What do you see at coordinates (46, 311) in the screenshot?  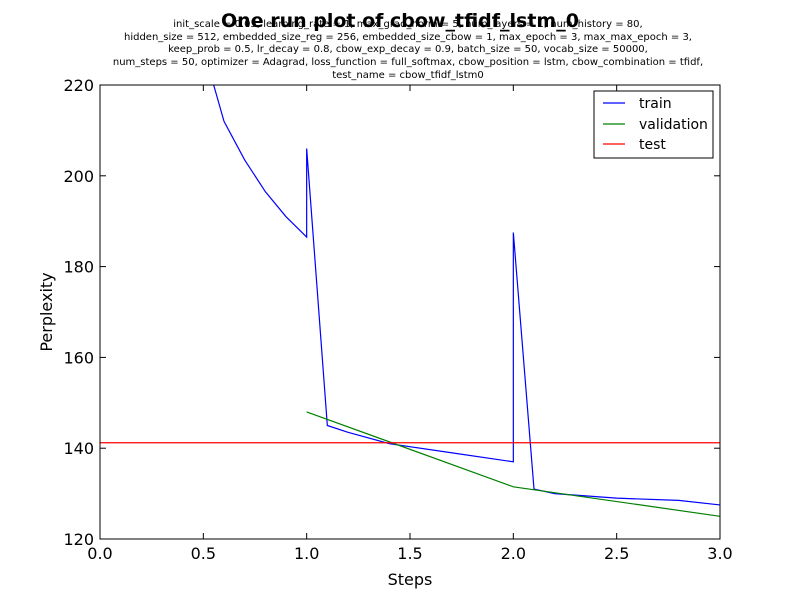 I see `y-axis-label: Perplexity` at bounding box center [46, 311].